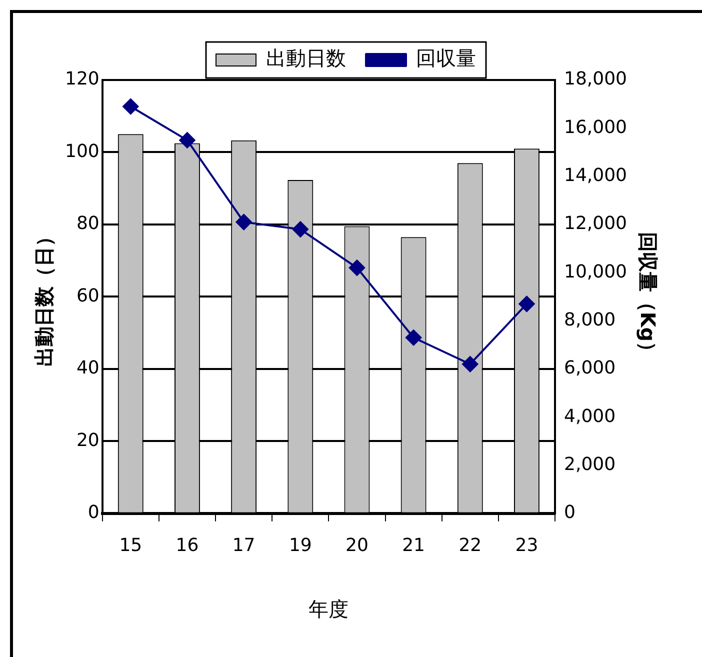 This screenshot has height=657, width=702. What do you see at coordinates (595, 271) in the screenshot?
I see `y2-tick-label: 10,000` at bounding box center [595, 271].